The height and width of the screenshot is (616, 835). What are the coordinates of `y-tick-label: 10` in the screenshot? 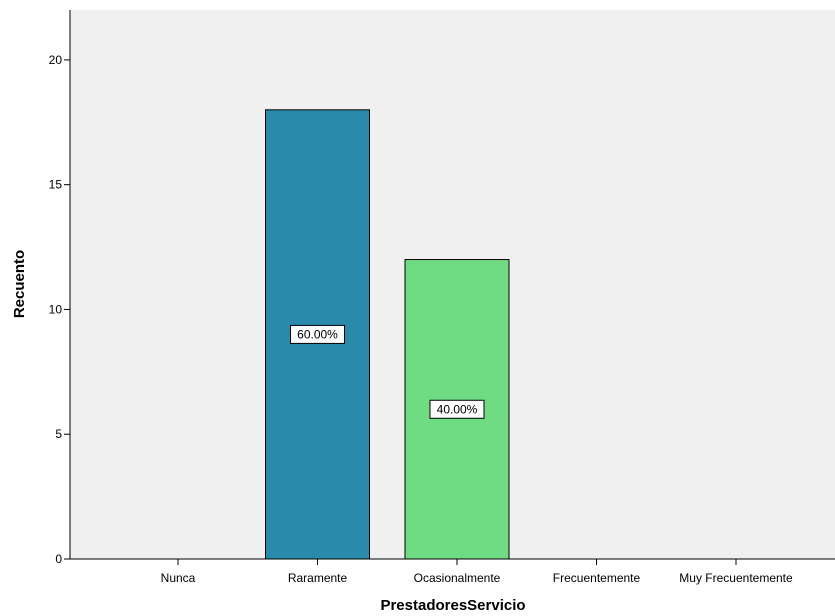 It's located at (56, 309).